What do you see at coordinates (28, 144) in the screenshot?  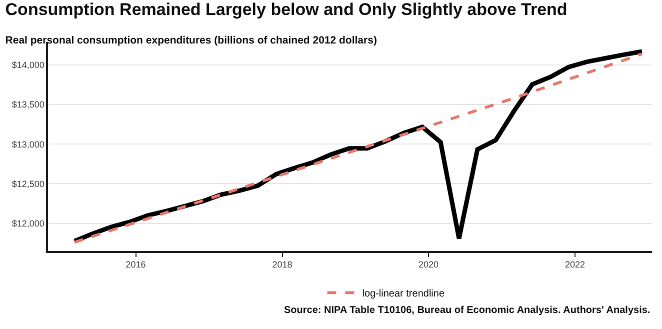 I see `y-tick-label: $13,000` at bounding box center [28, 144].